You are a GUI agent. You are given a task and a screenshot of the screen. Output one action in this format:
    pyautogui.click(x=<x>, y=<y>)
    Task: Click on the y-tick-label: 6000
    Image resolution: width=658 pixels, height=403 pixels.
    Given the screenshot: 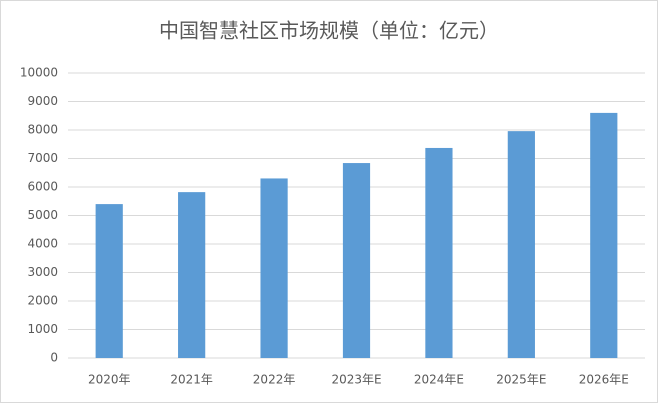 What is the action you would take?
    pyautogui.click(x=42, y=187)
    